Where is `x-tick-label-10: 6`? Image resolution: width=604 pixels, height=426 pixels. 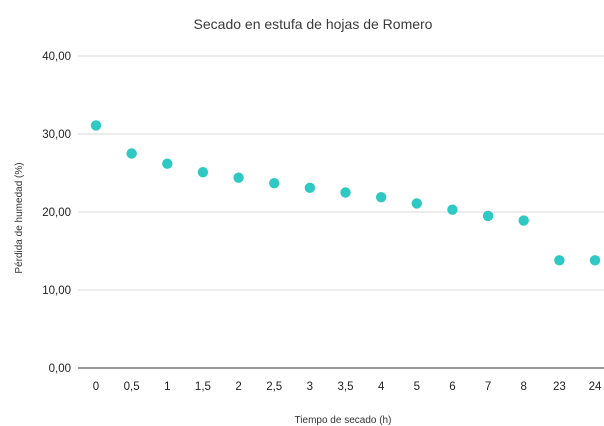
x-tick-label-10: 6 is located at coordinates (452, 387).